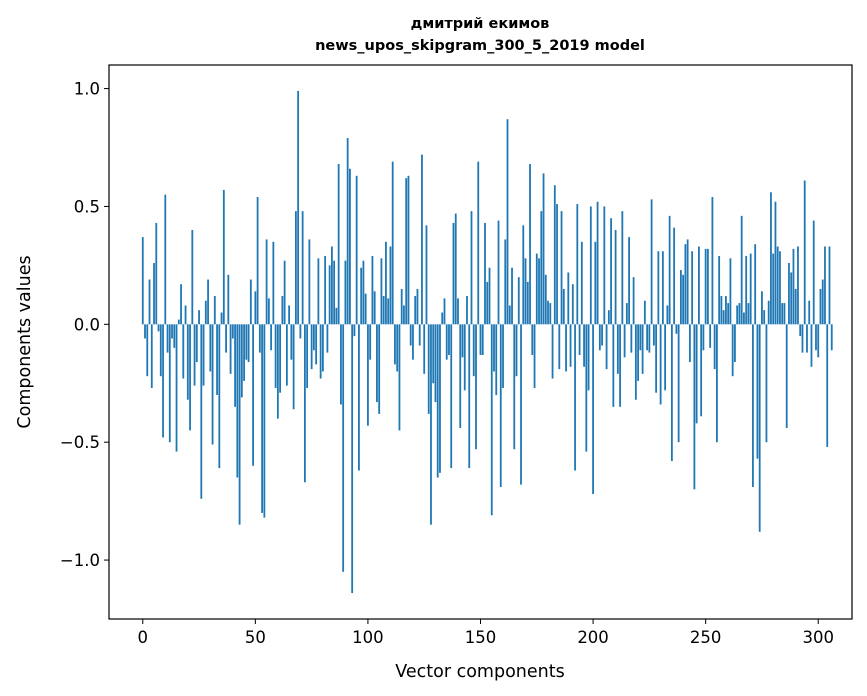 Image resolution: width=867 pixels, height=696 pixels. Describe the element at coordinates (480, 24) in the screenshot. I see `chart-title-line1: дмитрий екимов` at that location.